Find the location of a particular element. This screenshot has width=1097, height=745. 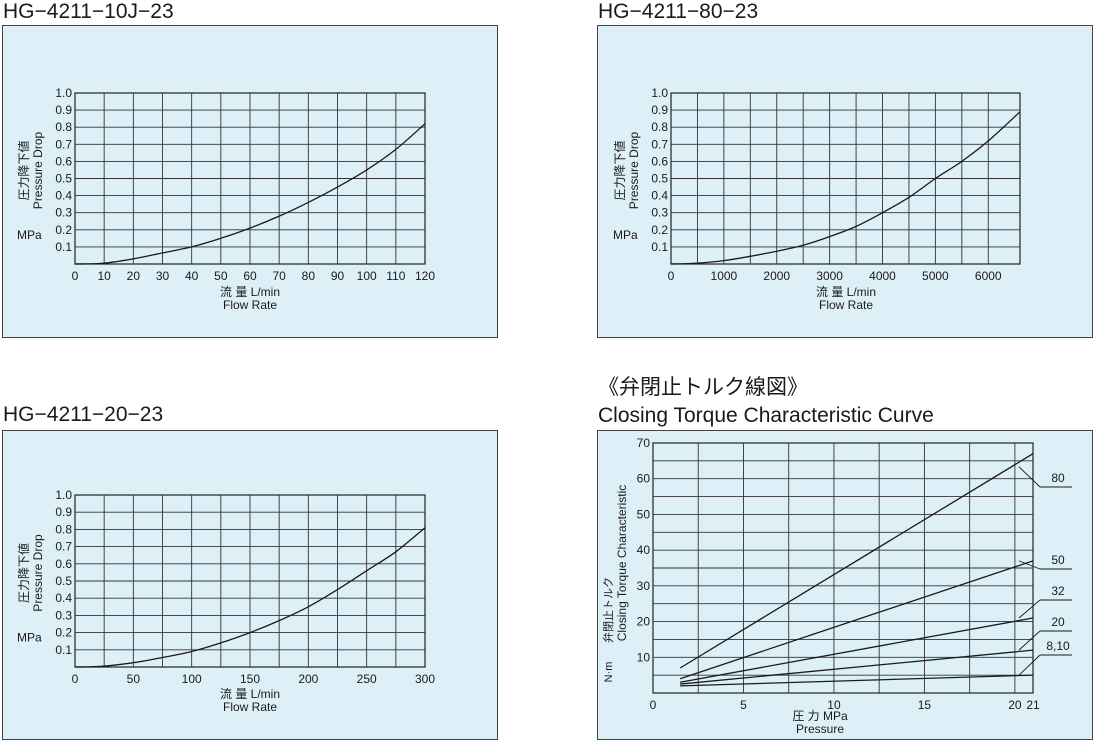

y-tick-label: 50 is located at coordinates (644, 514).